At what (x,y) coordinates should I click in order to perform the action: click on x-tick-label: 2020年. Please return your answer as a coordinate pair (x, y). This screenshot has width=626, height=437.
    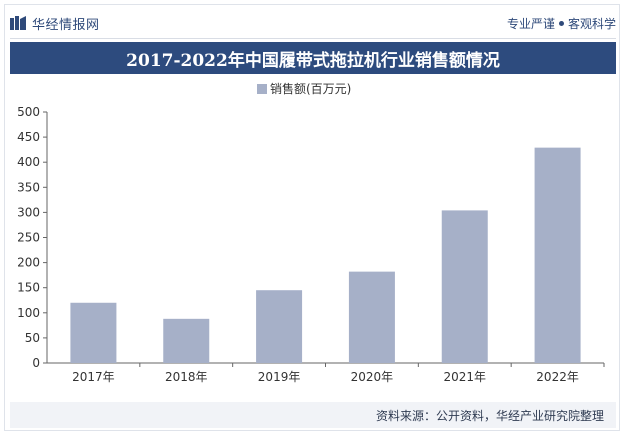
    Looking at the image, I should click on (372, 377).